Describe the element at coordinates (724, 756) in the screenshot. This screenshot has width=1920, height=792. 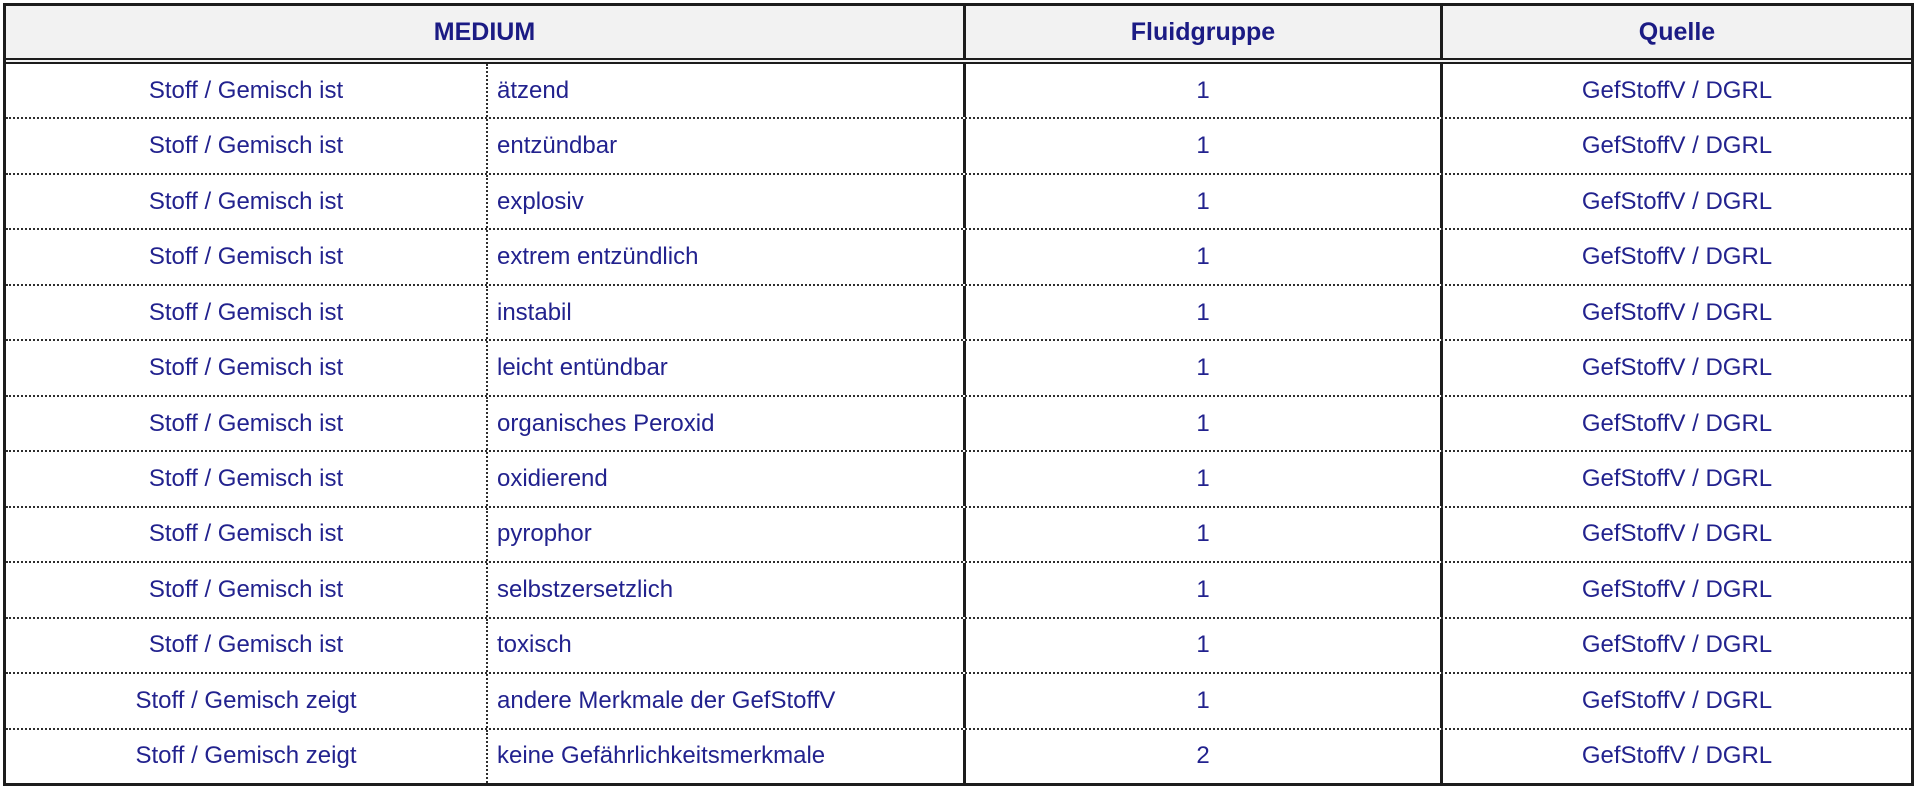
I see `medium-property-cell: keine Gefährlichkeitsmerkmale` at that location.